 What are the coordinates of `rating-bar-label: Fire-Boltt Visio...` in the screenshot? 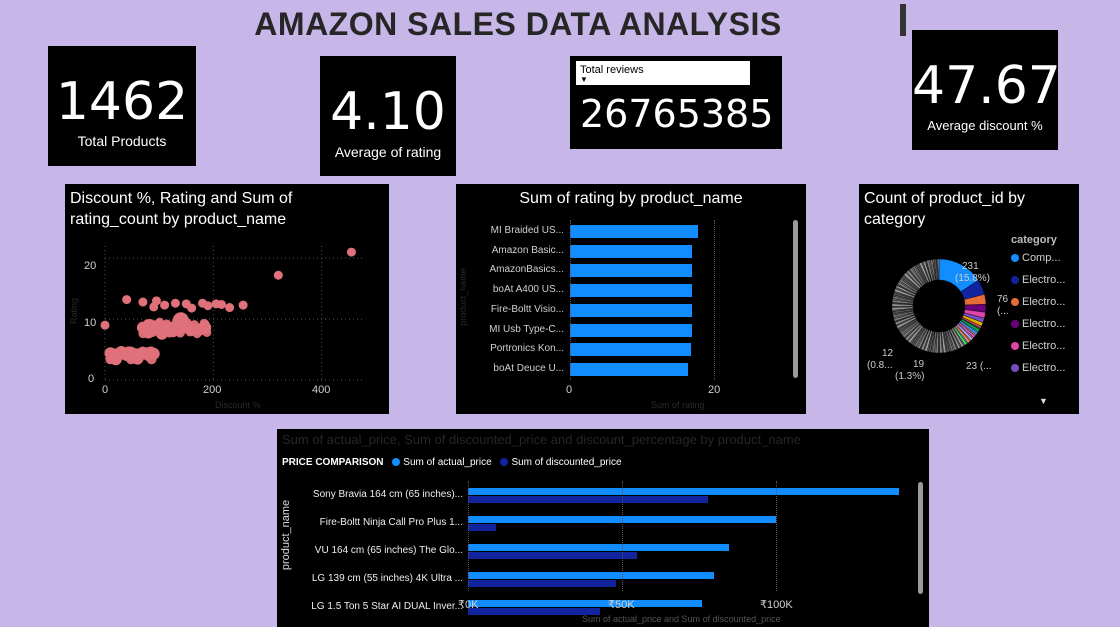 It's located at (527, 309).